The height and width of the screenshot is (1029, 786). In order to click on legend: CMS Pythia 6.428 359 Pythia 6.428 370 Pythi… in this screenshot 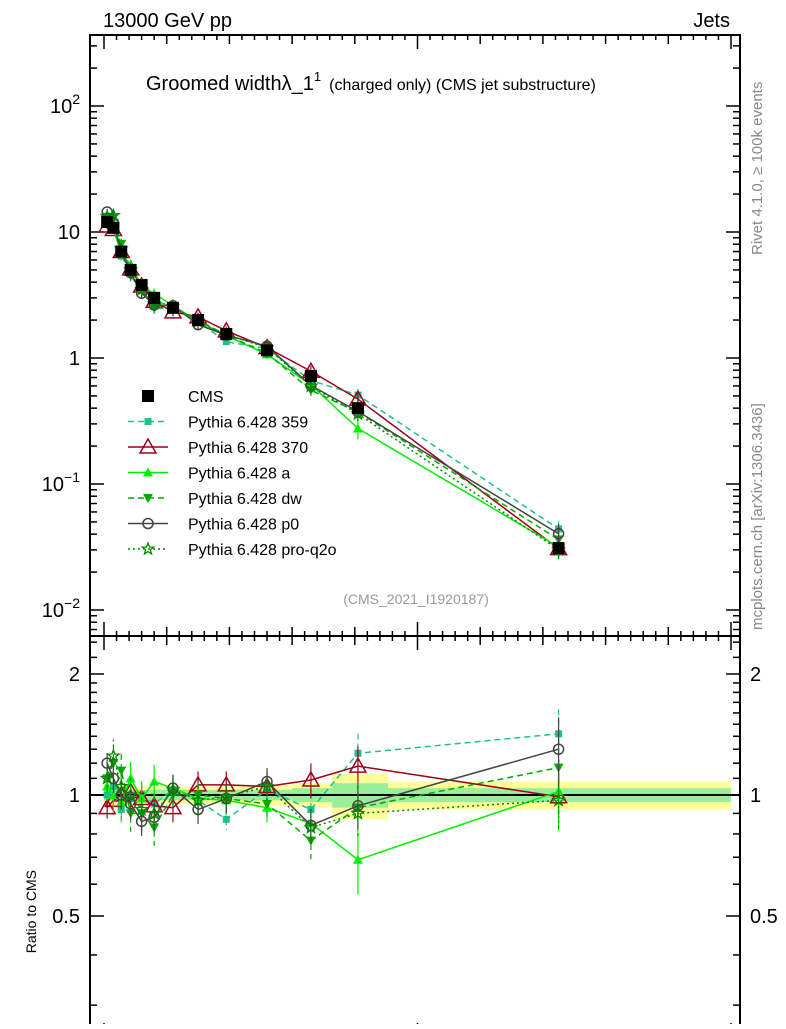, I will do `click(232, 474)`.